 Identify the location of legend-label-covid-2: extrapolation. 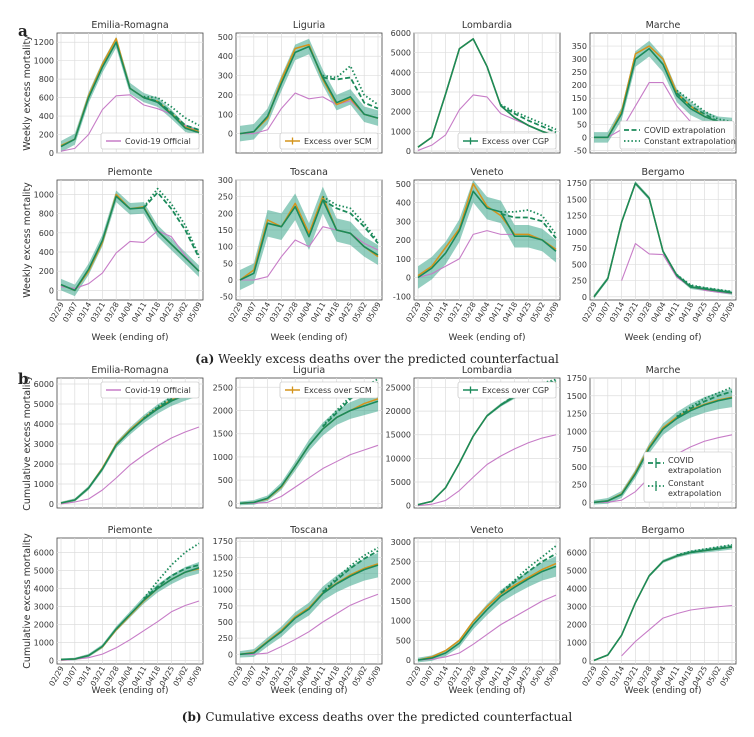
(694, 470).